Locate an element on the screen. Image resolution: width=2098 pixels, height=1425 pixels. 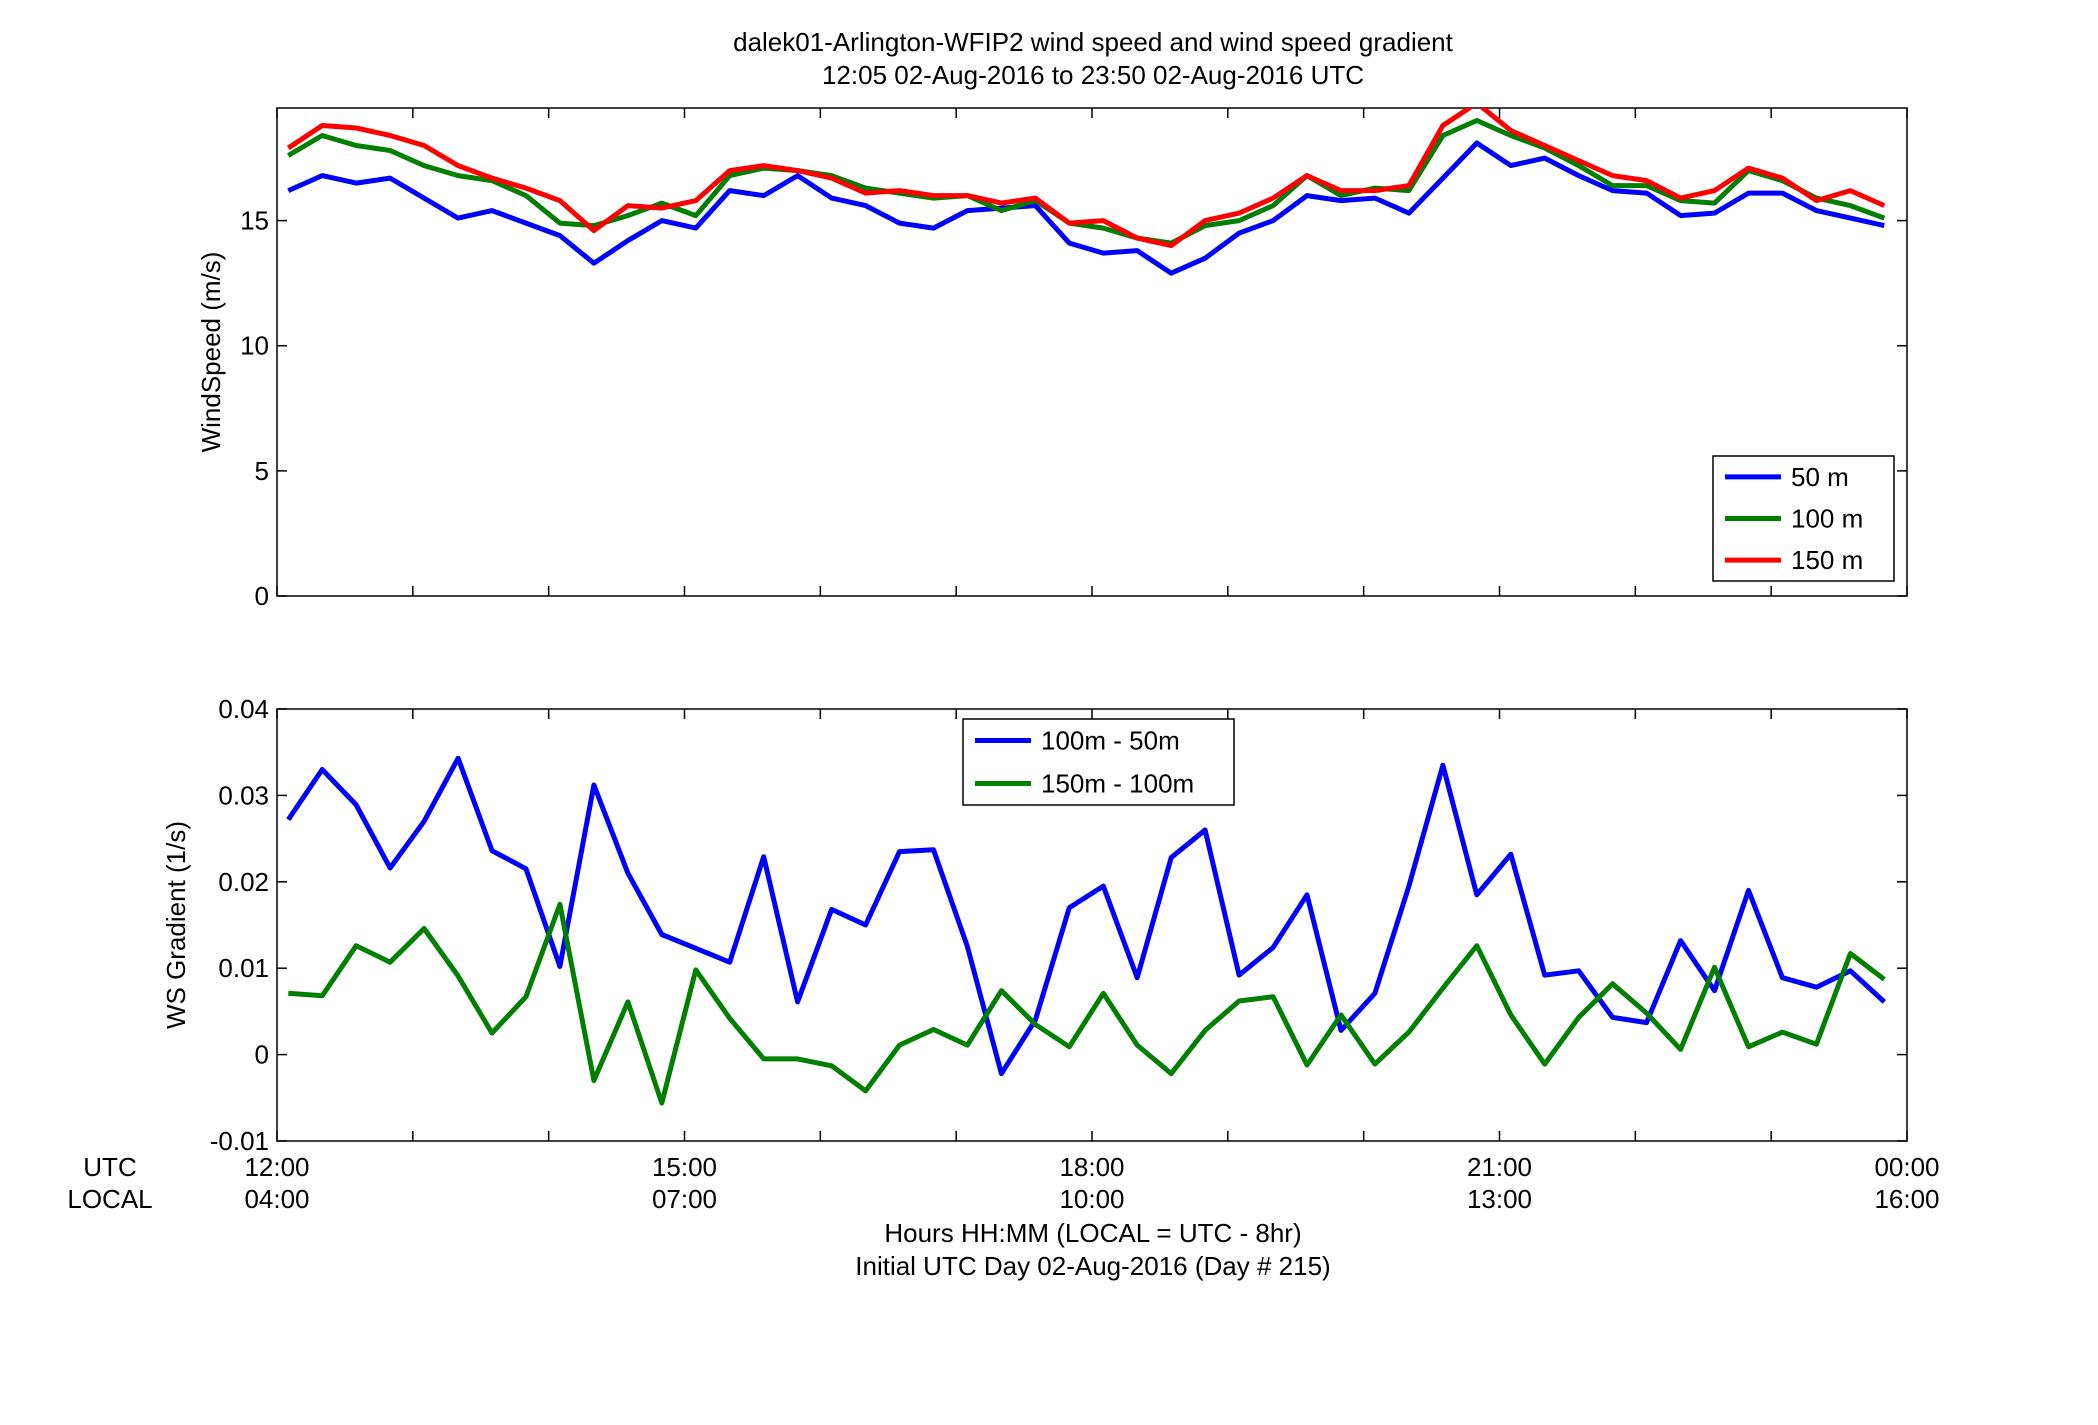
gradient-y-tick-label: 0 is located at coordinates (262, 1055).